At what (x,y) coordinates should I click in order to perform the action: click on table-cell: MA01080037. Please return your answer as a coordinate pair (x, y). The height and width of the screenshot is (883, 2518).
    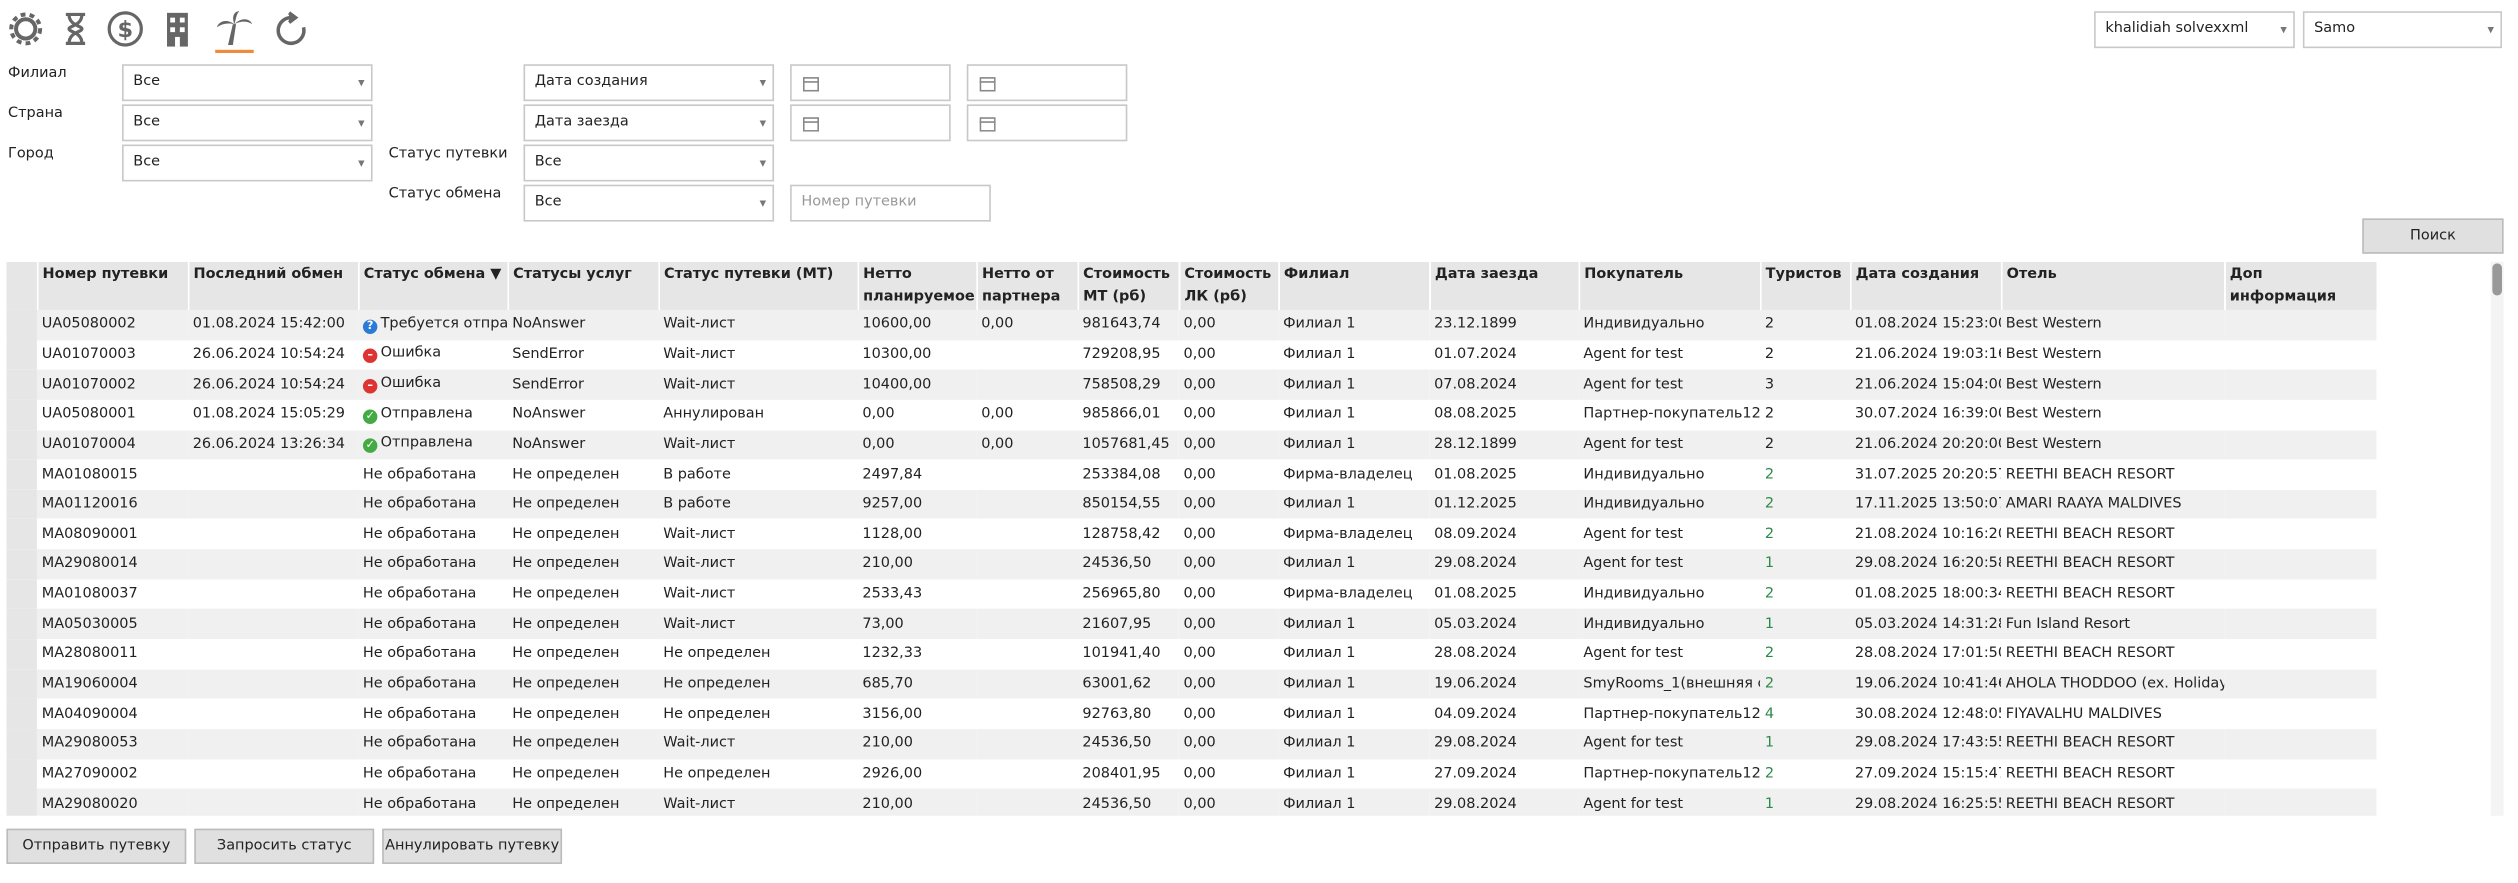
    Looking at the image, I should click on (89, 594).